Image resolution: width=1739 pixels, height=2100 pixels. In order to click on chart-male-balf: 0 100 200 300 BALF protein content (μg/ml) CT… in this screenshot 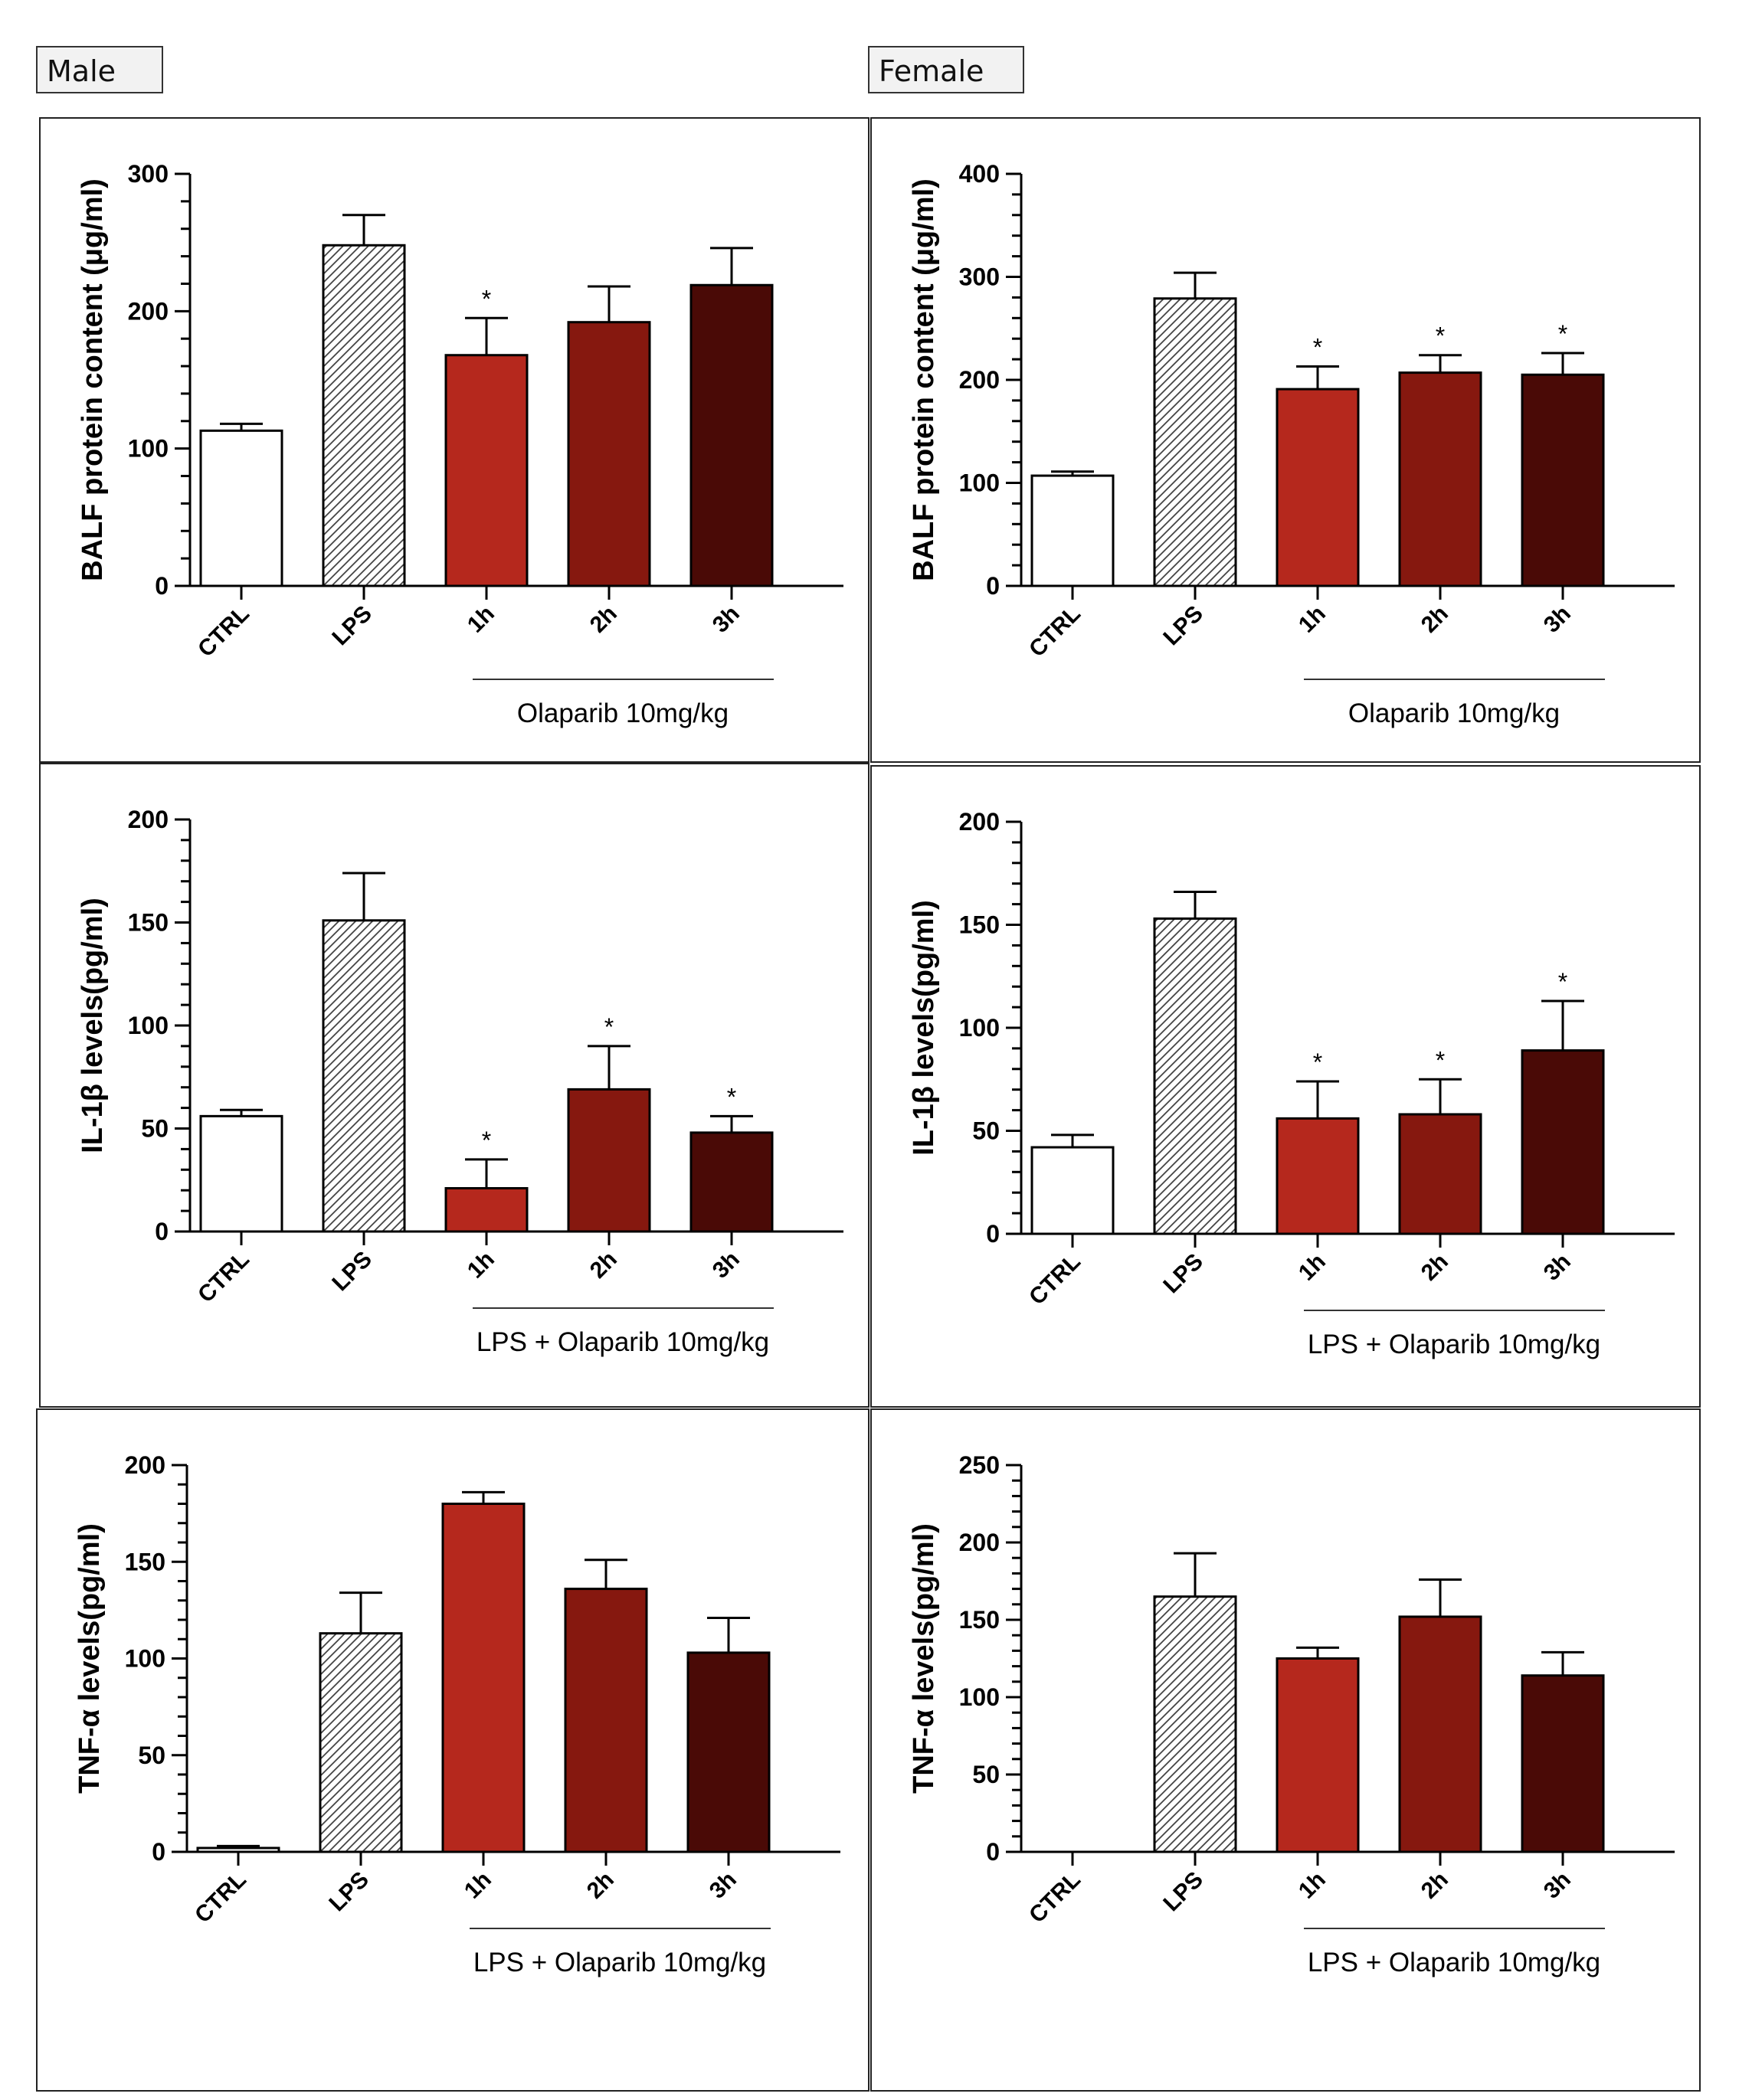, I will do `click(460, 444)`.